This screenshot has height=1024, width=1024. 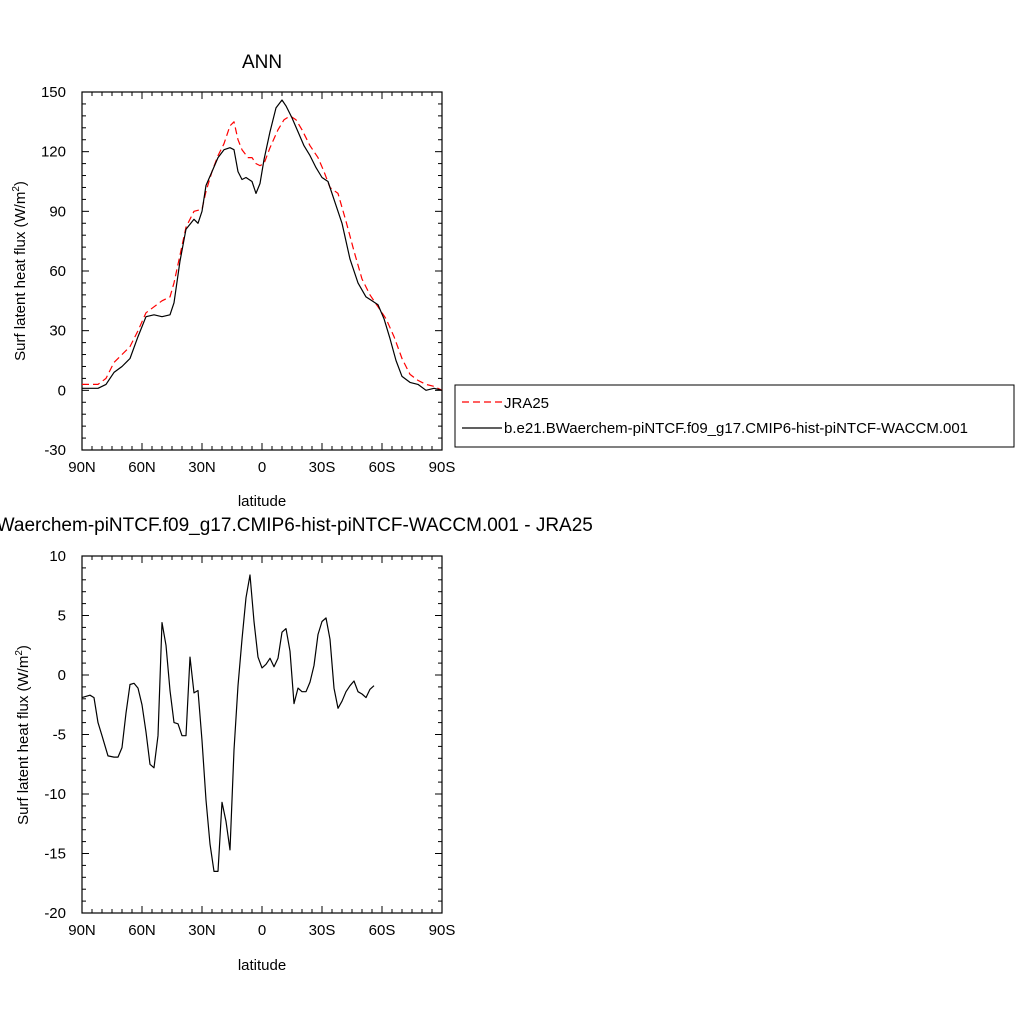 I want to click on top-y-axis-label: Surf latent heat flux (W/m2), so click(x=20, y=271).